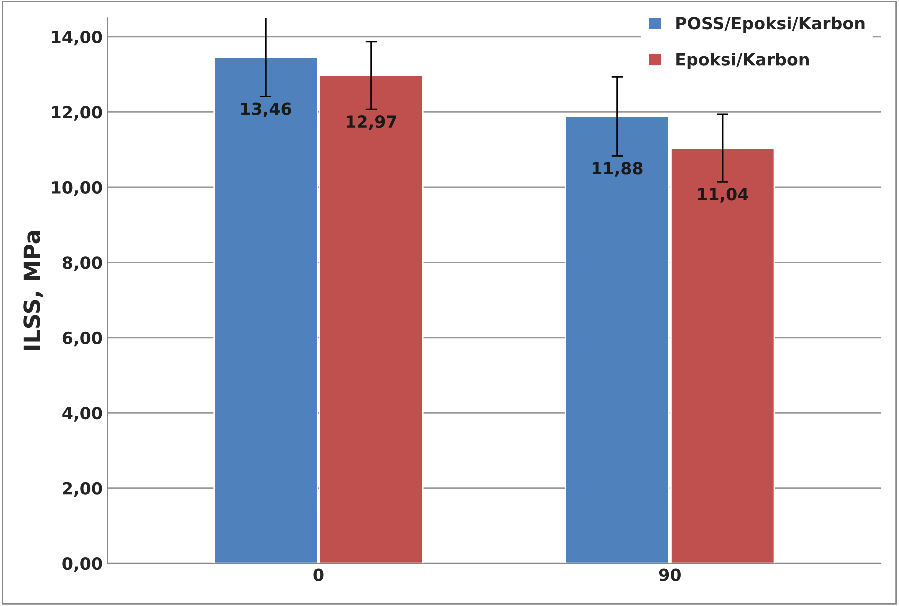 The height and width of the screenshot is (606, 899). I want to click on data-label: 13,46, so click(267, 110).